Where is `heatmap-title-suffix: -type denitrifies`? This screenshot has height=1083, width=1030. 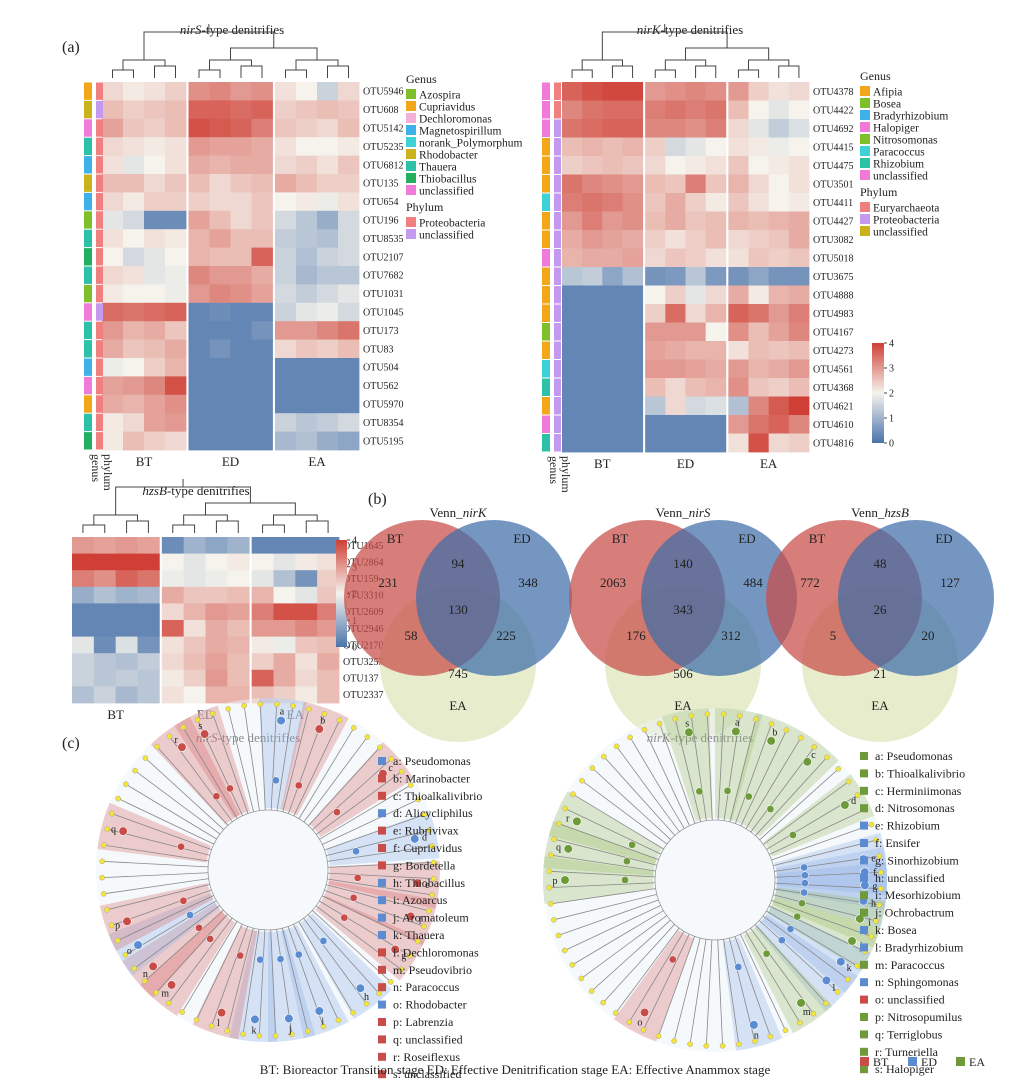 heatmap-title-suffix: -type denitrifies is located at coordinates (702, 29).